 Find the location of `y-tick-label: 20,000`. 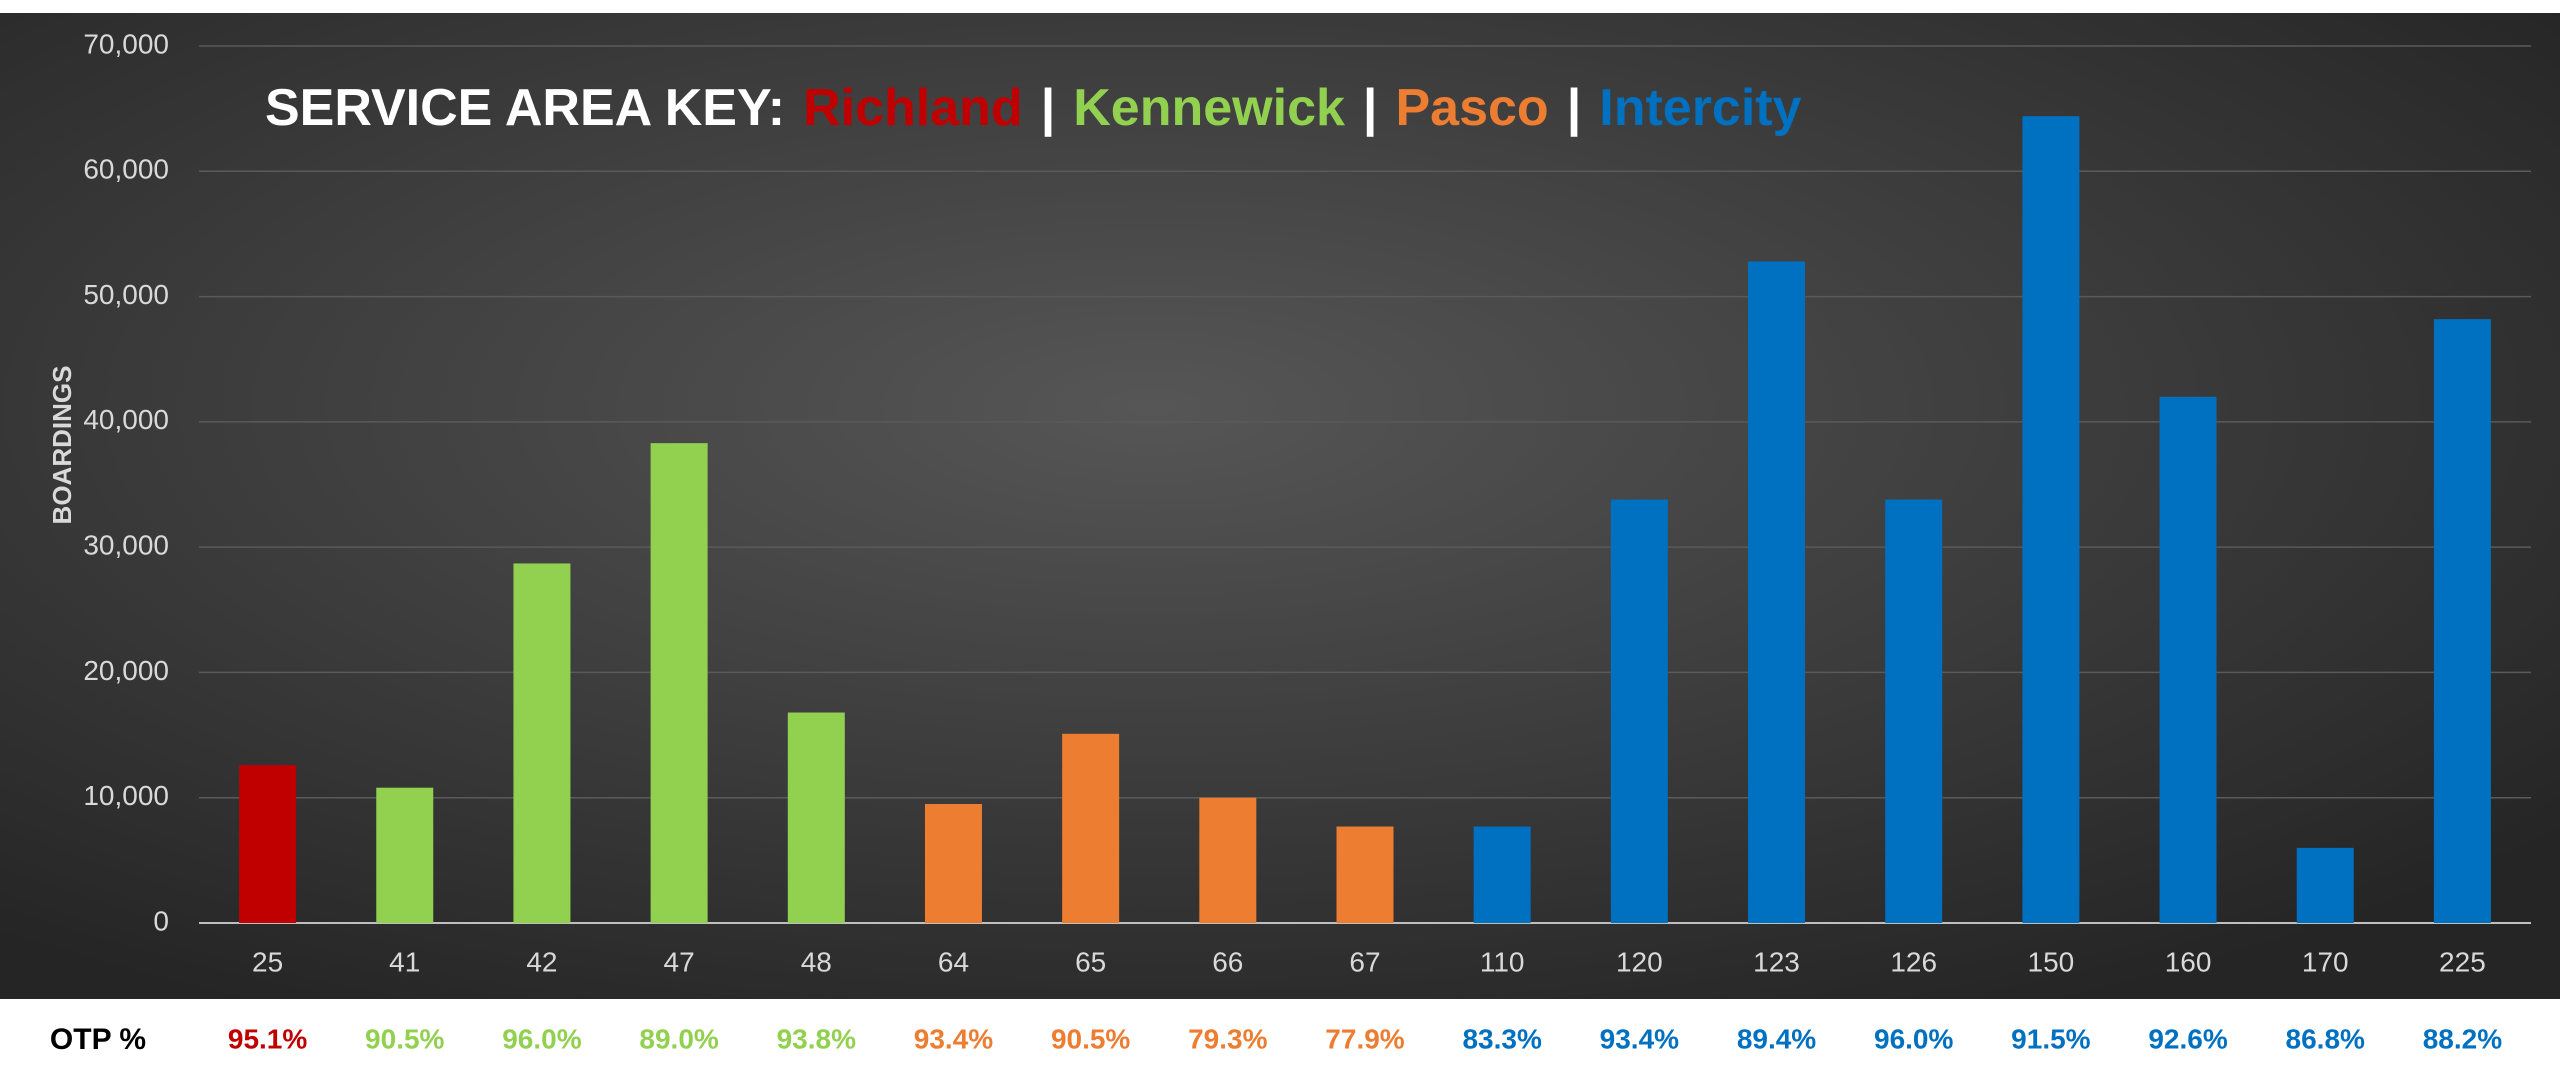

y-tick-label: 20,000 is located at coordinates (126, 670).